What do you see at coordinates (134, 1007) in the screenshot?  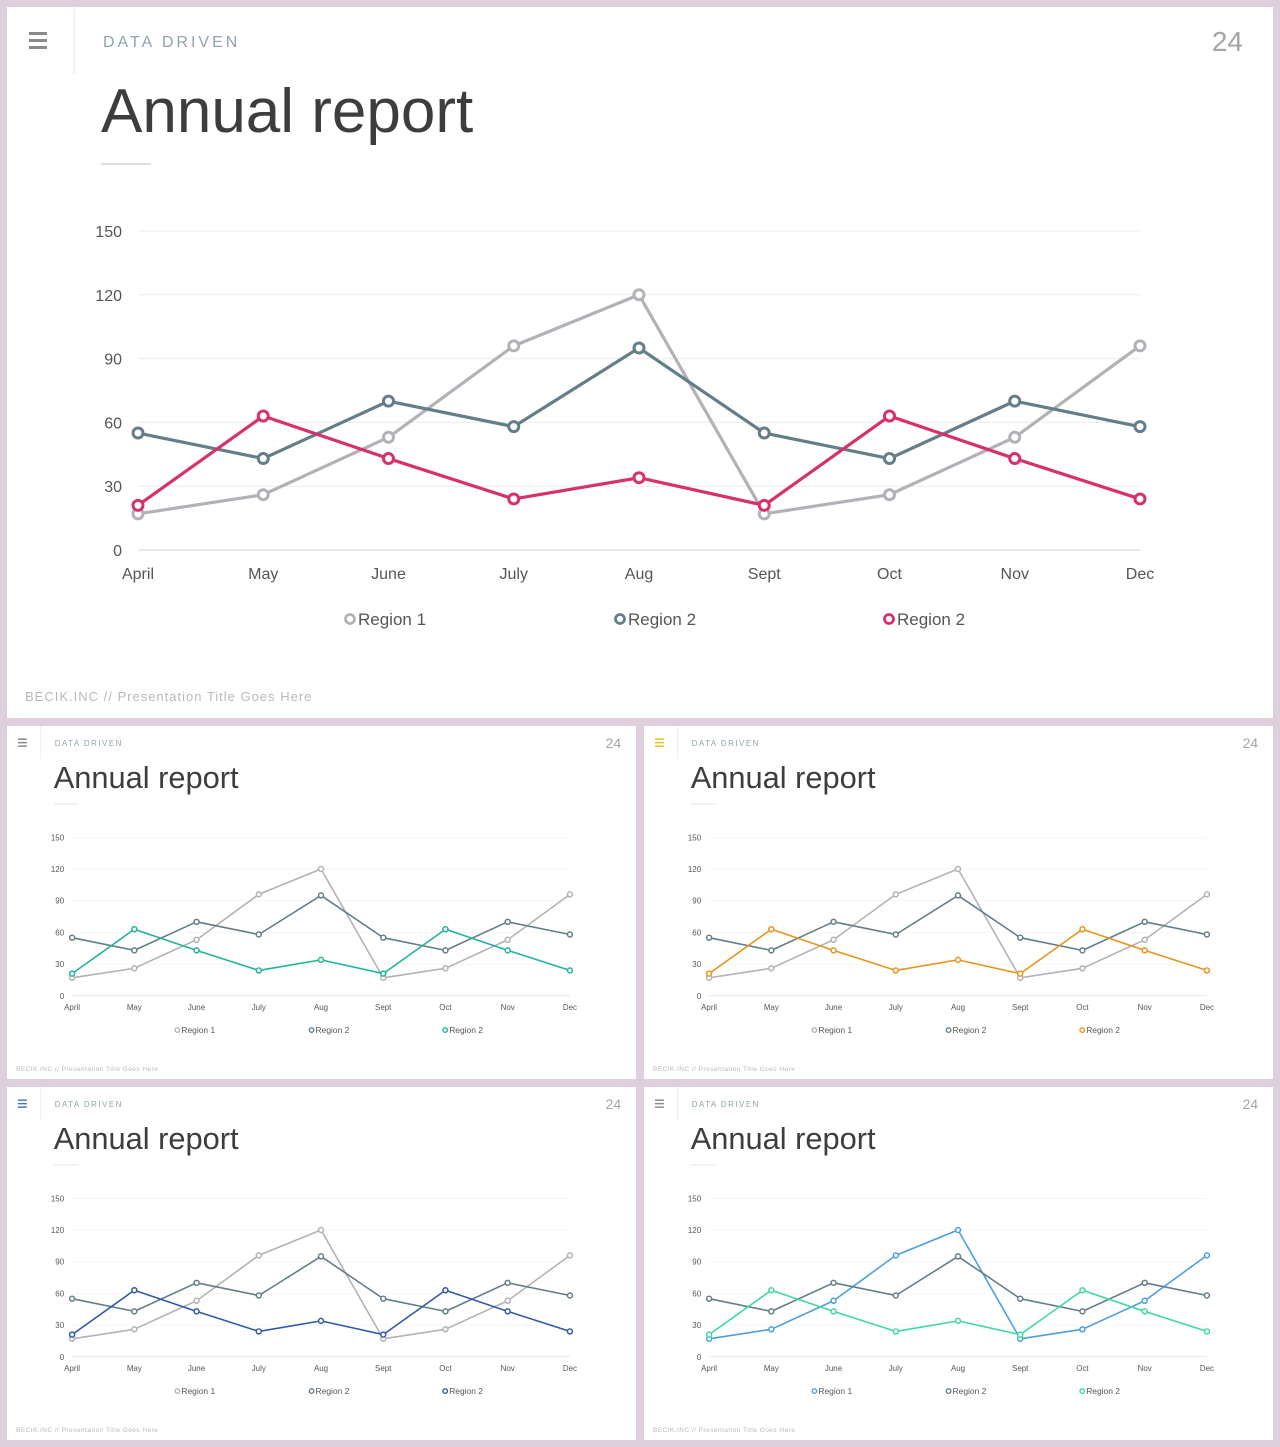 I see `x-tick-label: May` at bounding box center [134, 1007].